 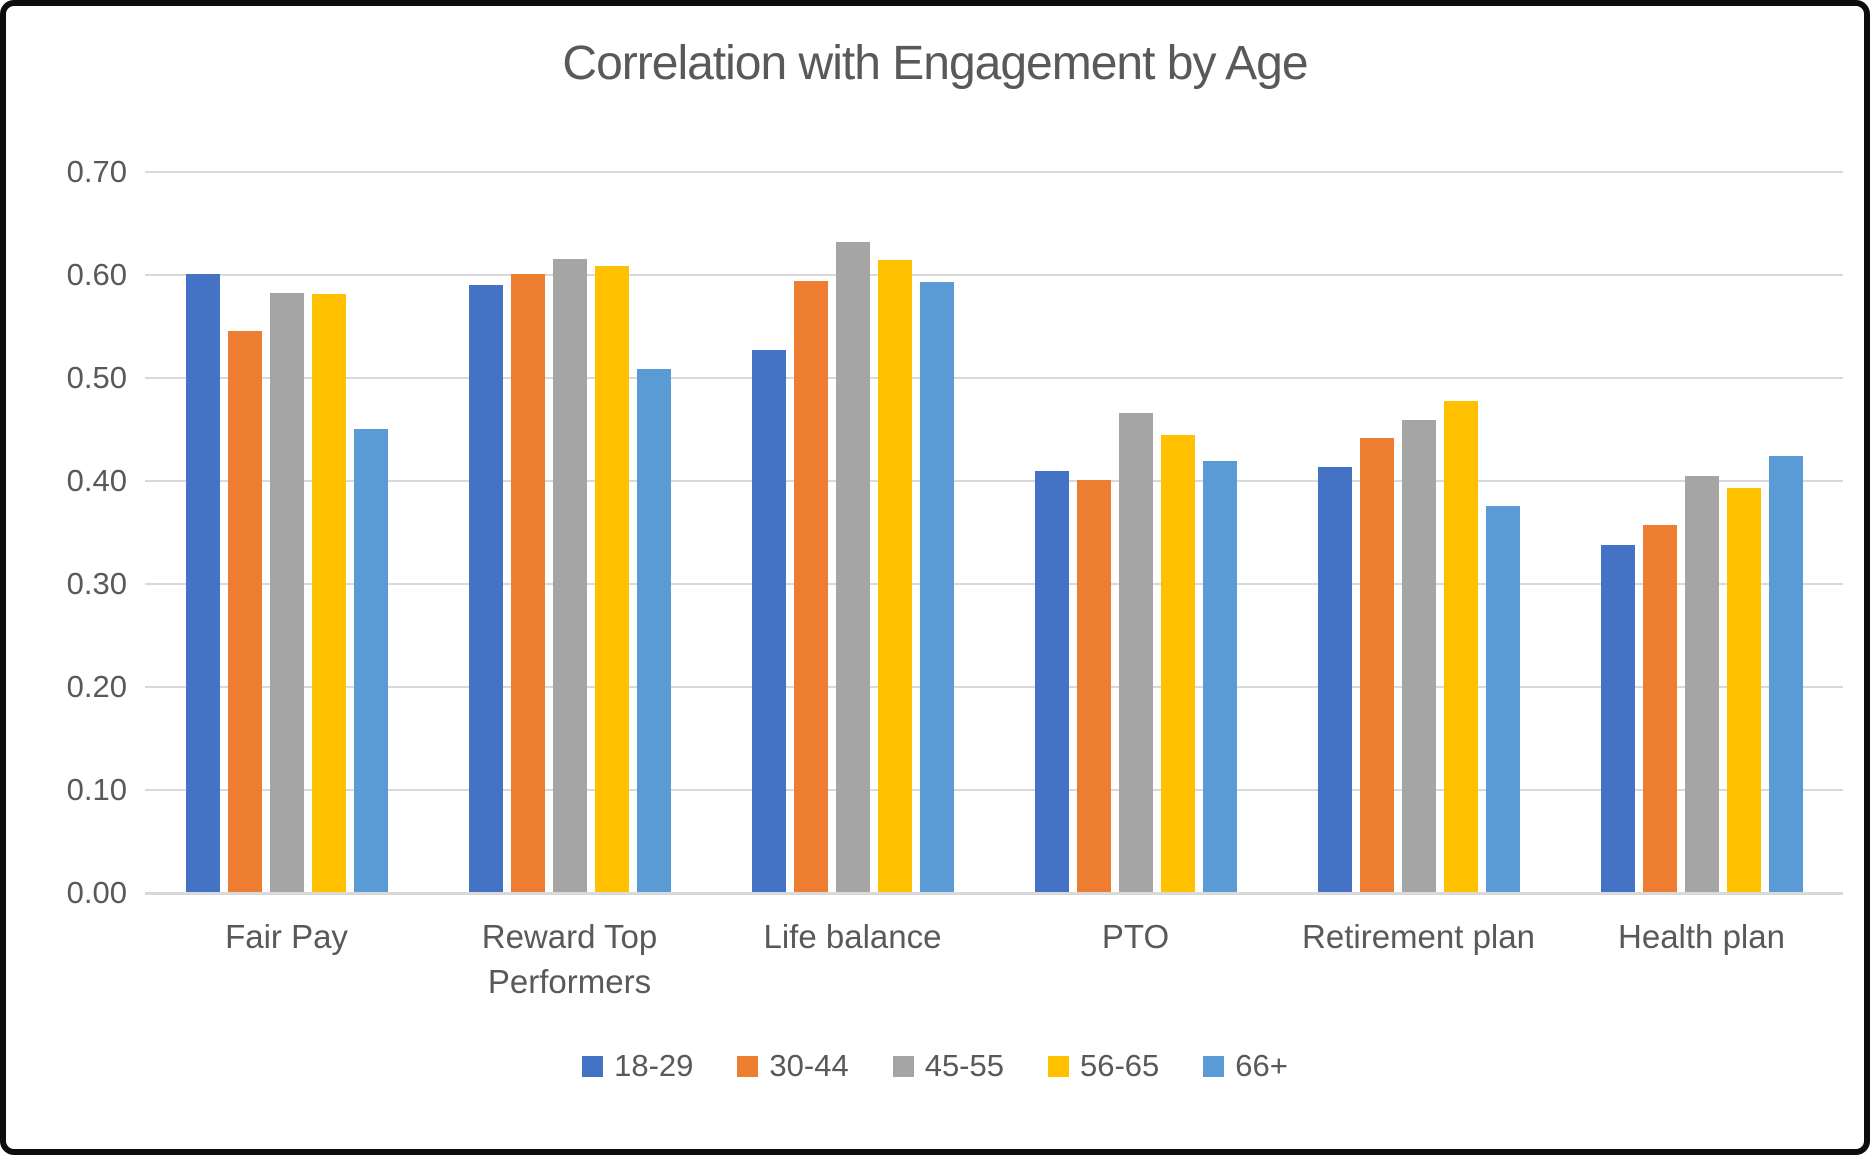 I want to click on bar-30-44-reward-top-performers, so click(x=527, y=583).